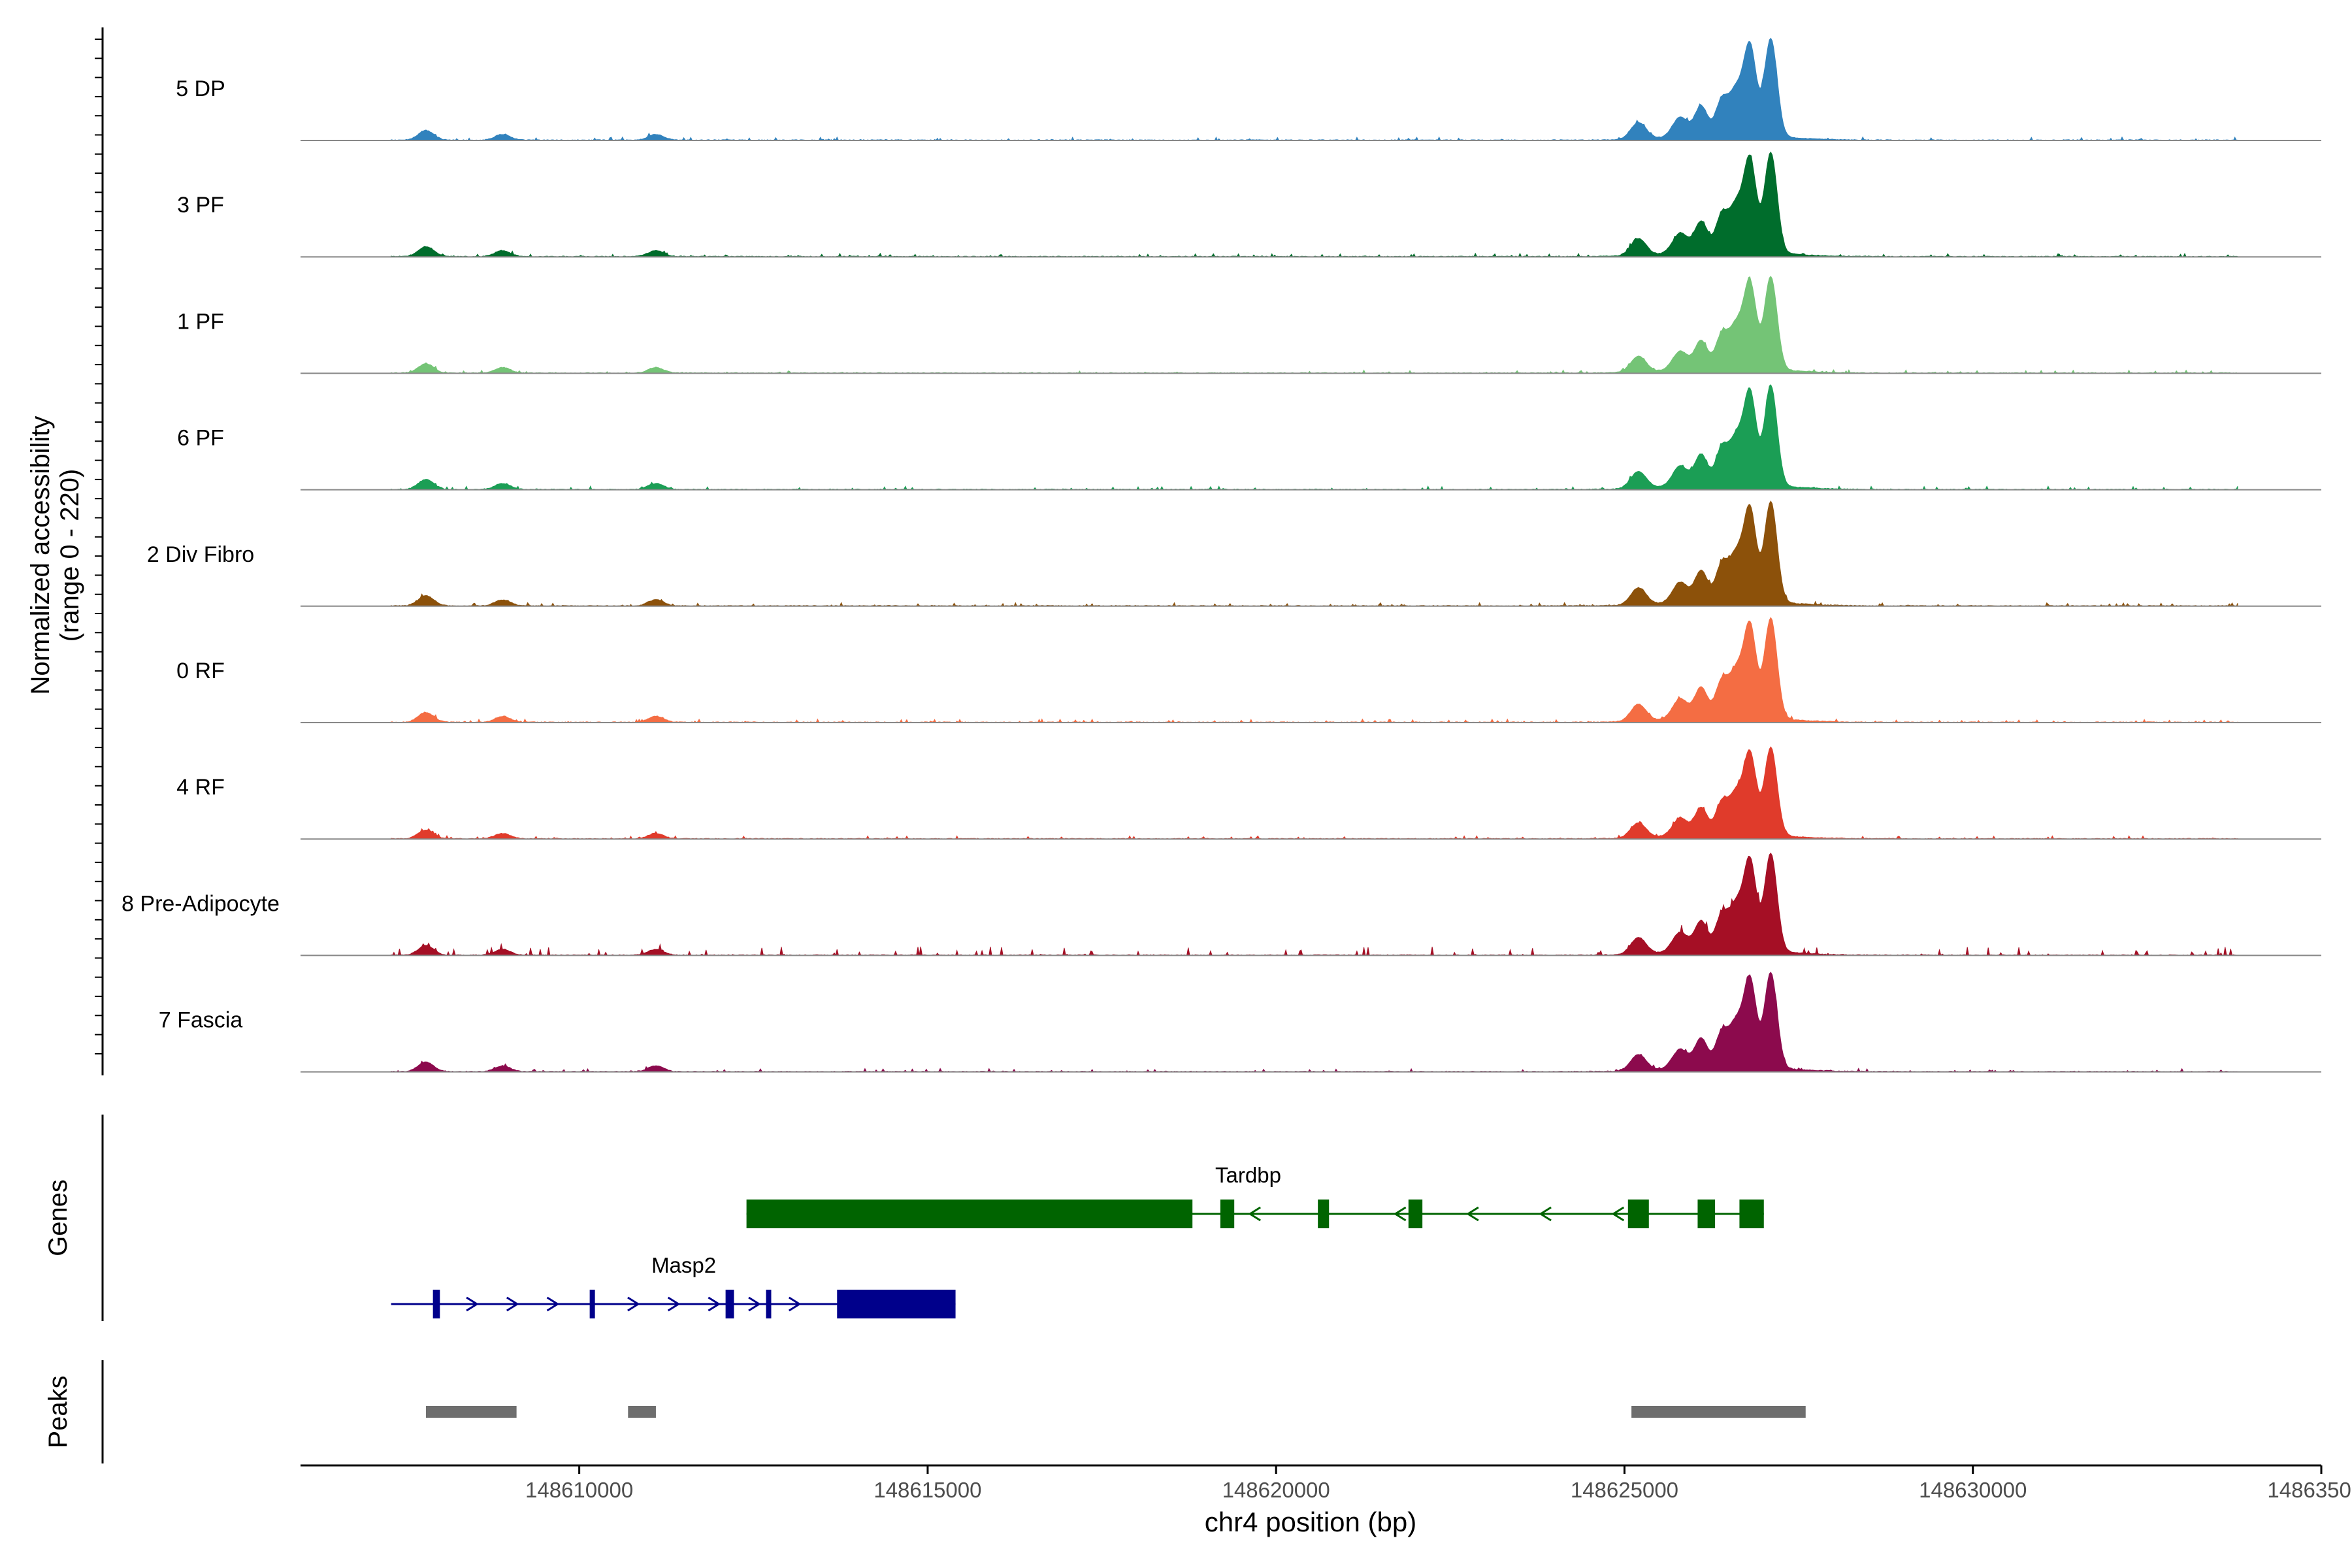  I want to click on x-axis-tick-label: 148635000, so click(2309, 1490).